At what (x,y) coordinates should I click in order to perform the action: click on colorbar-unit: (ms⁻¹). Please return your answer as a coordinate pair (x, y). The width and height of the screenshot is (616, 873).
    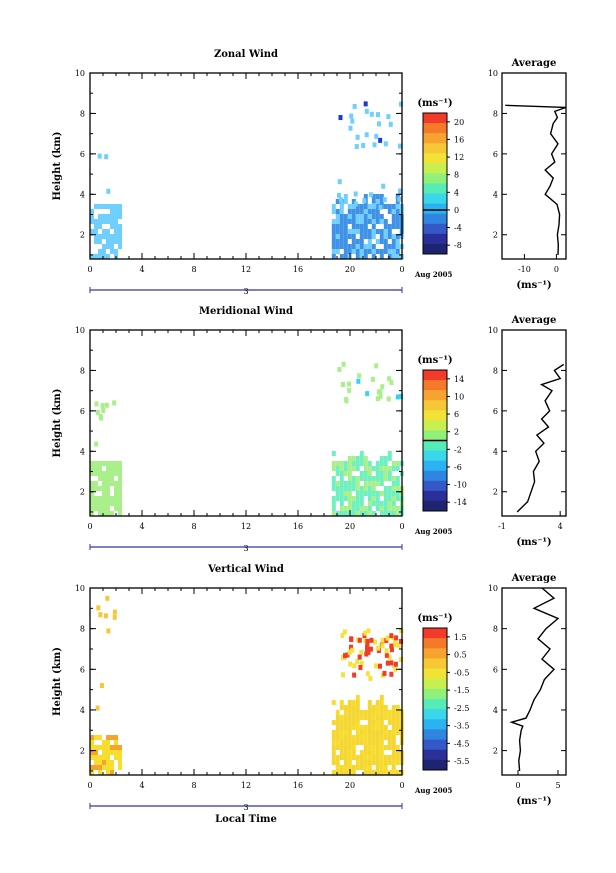
    Looking at the image, I should click on (434, 618).